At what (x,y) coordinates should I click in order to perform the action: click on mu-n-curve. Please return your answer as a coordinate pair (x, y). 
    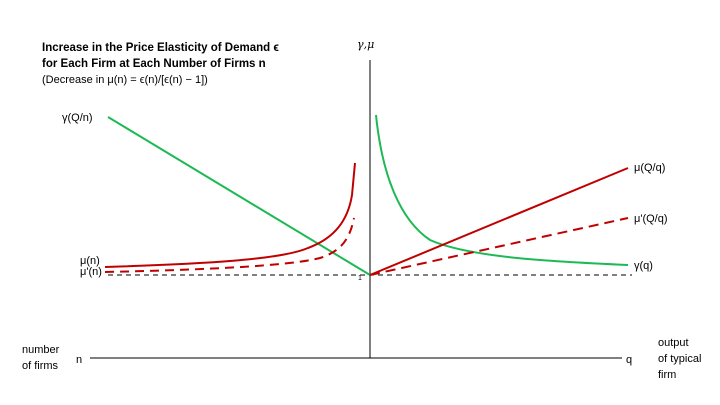
    Looking at the image, I should click on (230, 215).